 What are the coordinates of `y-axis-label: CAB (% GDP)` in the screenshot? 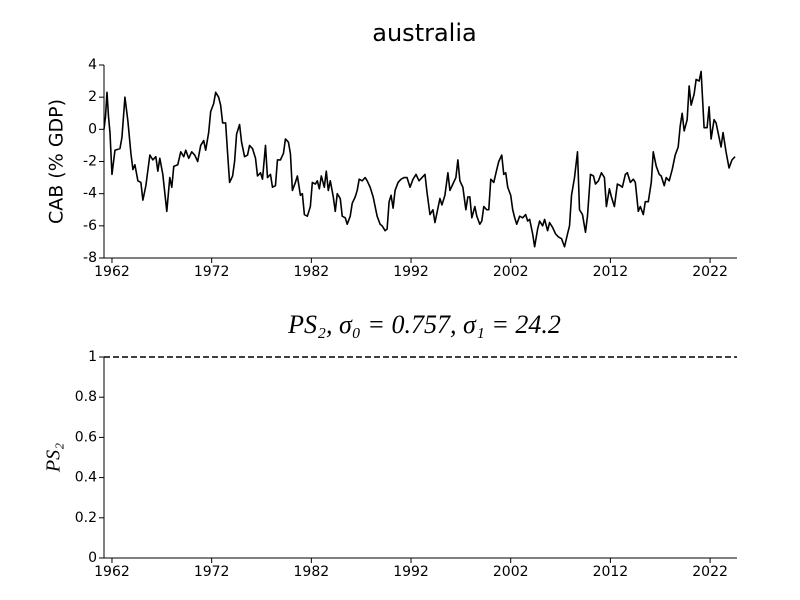 It's located at (57, 161).